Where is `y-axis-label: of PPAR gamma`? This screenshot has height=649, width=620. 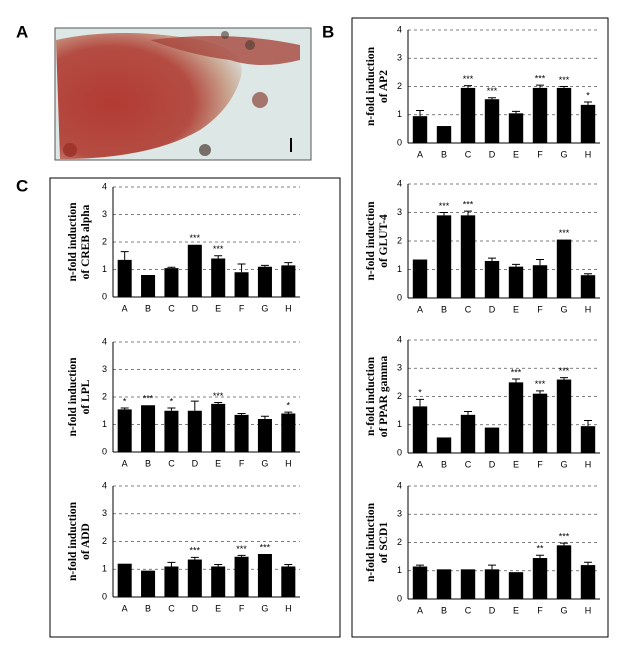
y-axis-label: of PPAR gamma is located at coordinates (384, 396).